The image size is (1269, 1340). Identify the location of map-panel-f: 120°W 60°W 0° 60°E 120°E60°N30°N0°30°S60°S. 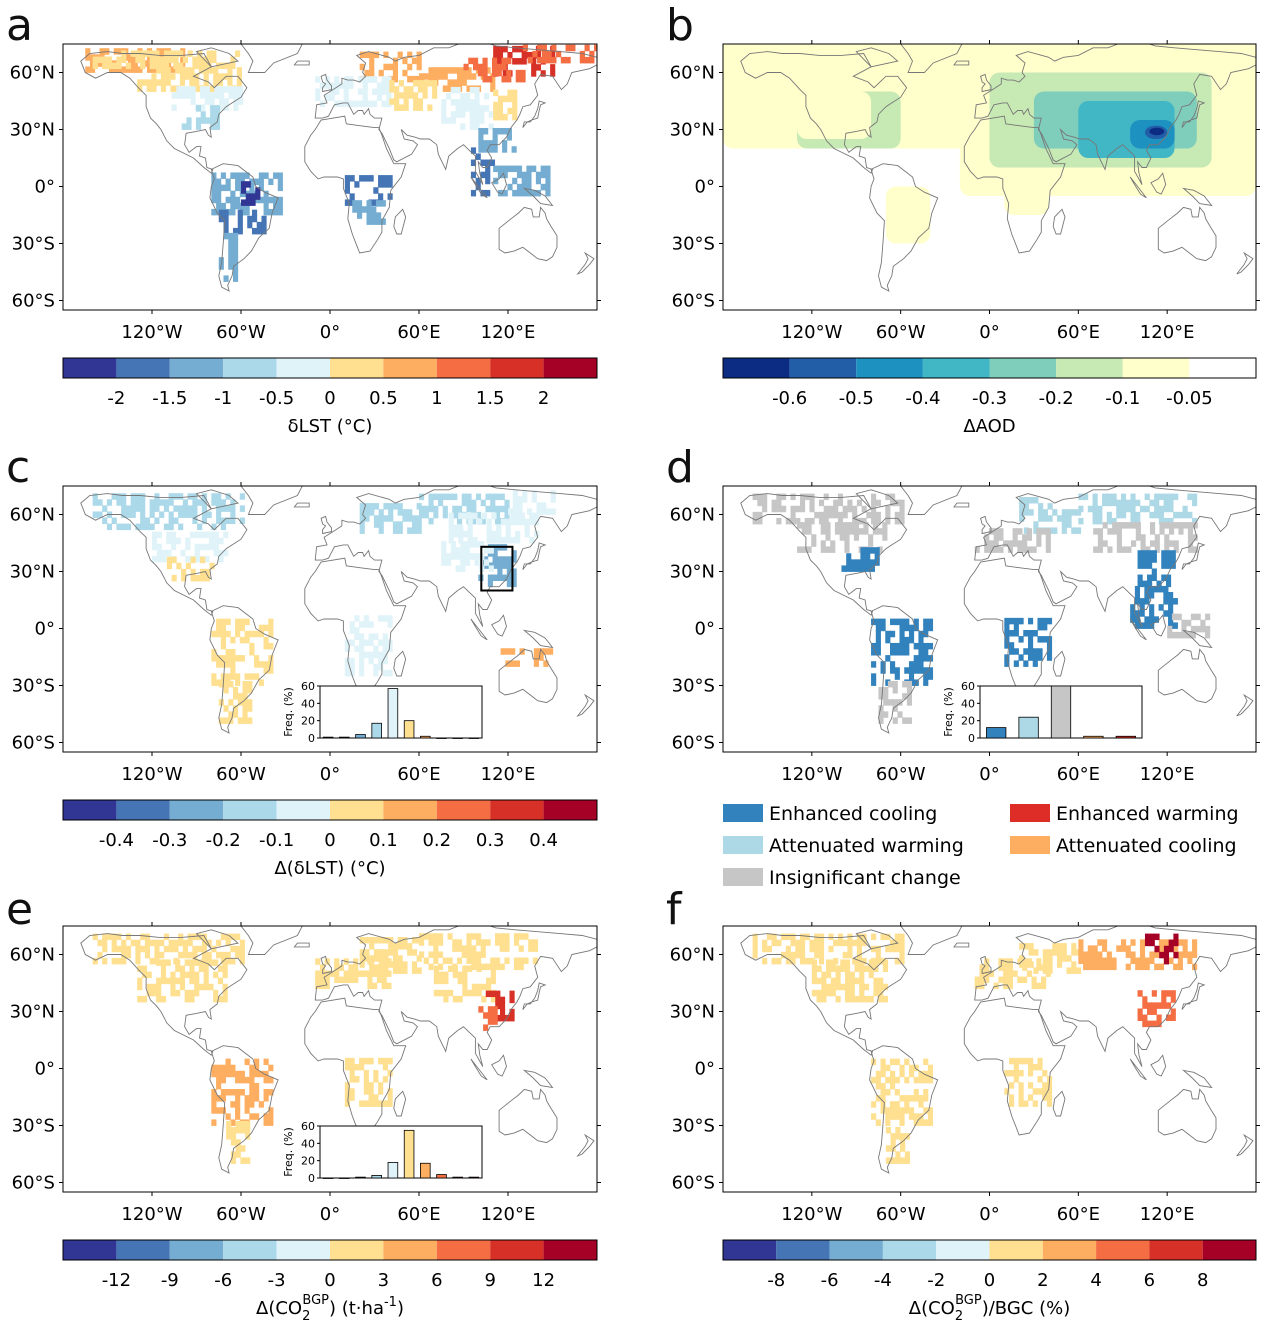
(965, 1073).